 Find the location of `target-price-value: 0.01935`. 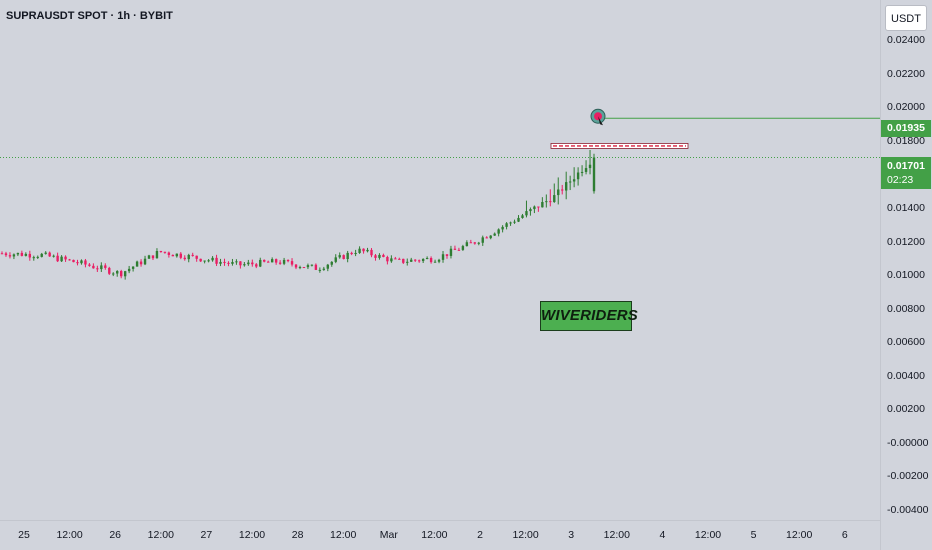

target-price-value: 0.01935 is located at coordinates (906, 128).